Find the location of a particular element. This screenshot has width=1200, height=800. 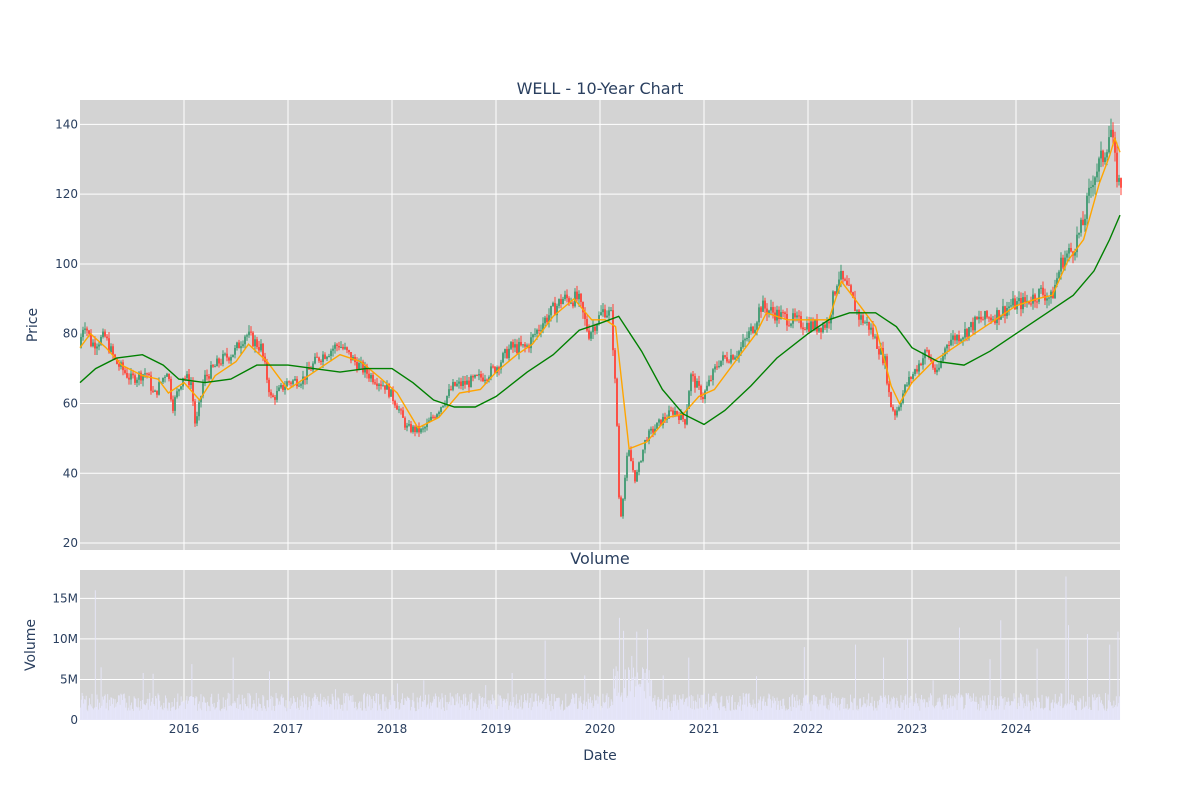

price-y-tick-label: 120 is located at coordinates (66, 194).